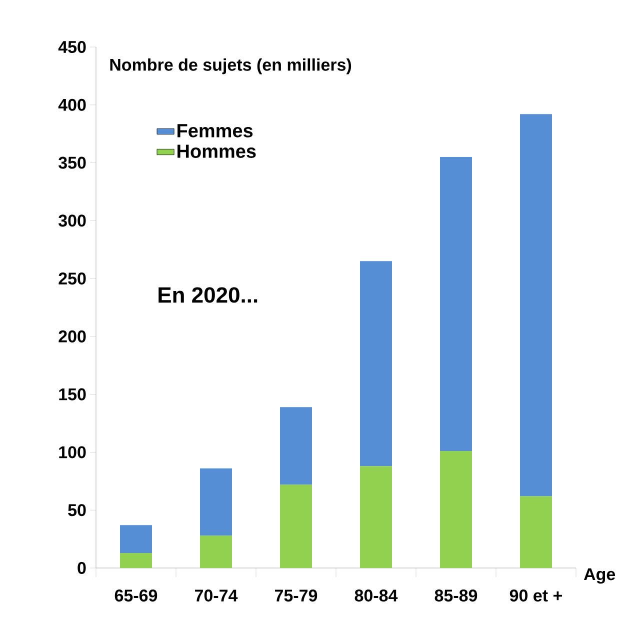  I want to click on x-axis-title: Age, so click(600, 576).